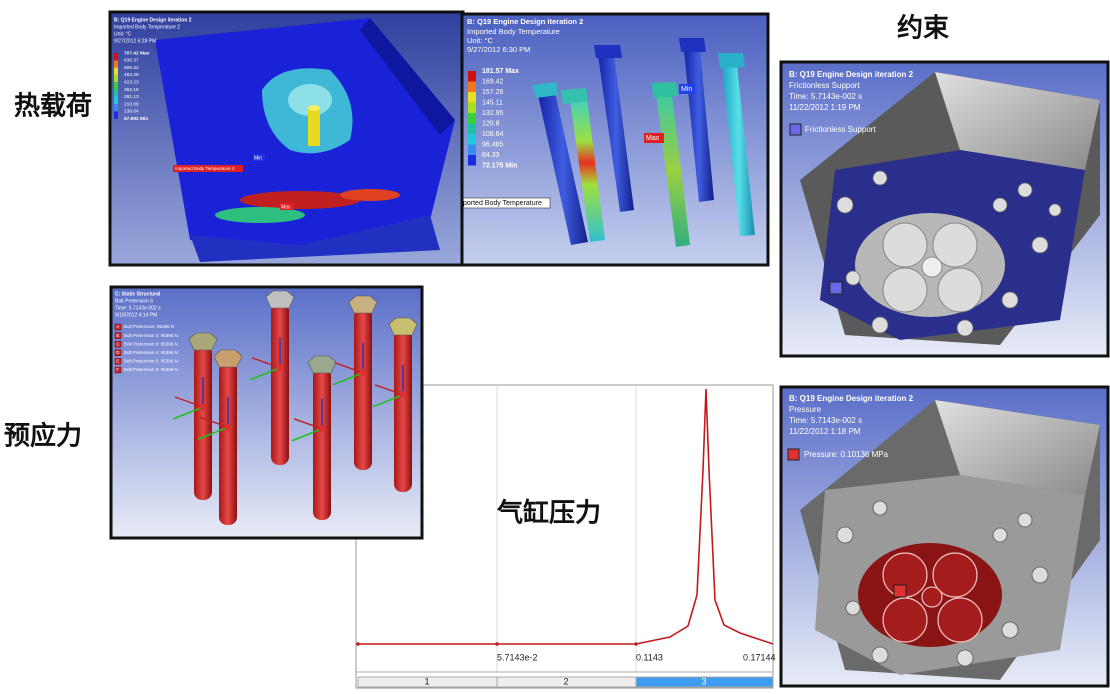 Image resolution: width=1110 pixels, height=694 pixels. What do you see at coordinates (493, 113) in the screenshot?
I see `legend-label: 132.95` at bounding box center [493, 113].